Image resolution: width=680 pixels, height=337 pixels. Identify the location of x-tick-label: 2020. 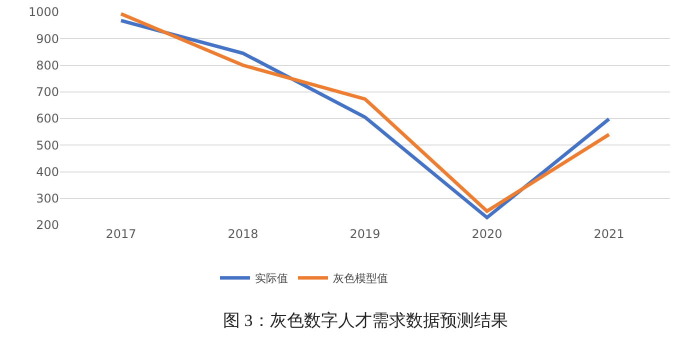
(487, 234).